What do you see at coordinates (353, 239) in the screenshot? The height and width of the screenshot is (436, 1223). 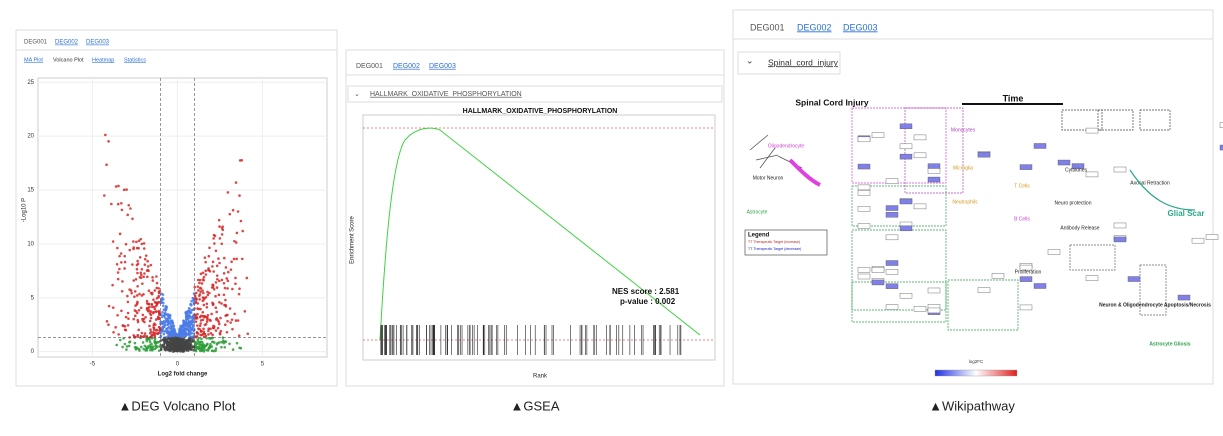 I see `y-axis-label: Enrichment Score` at bounding box center [353, 239].